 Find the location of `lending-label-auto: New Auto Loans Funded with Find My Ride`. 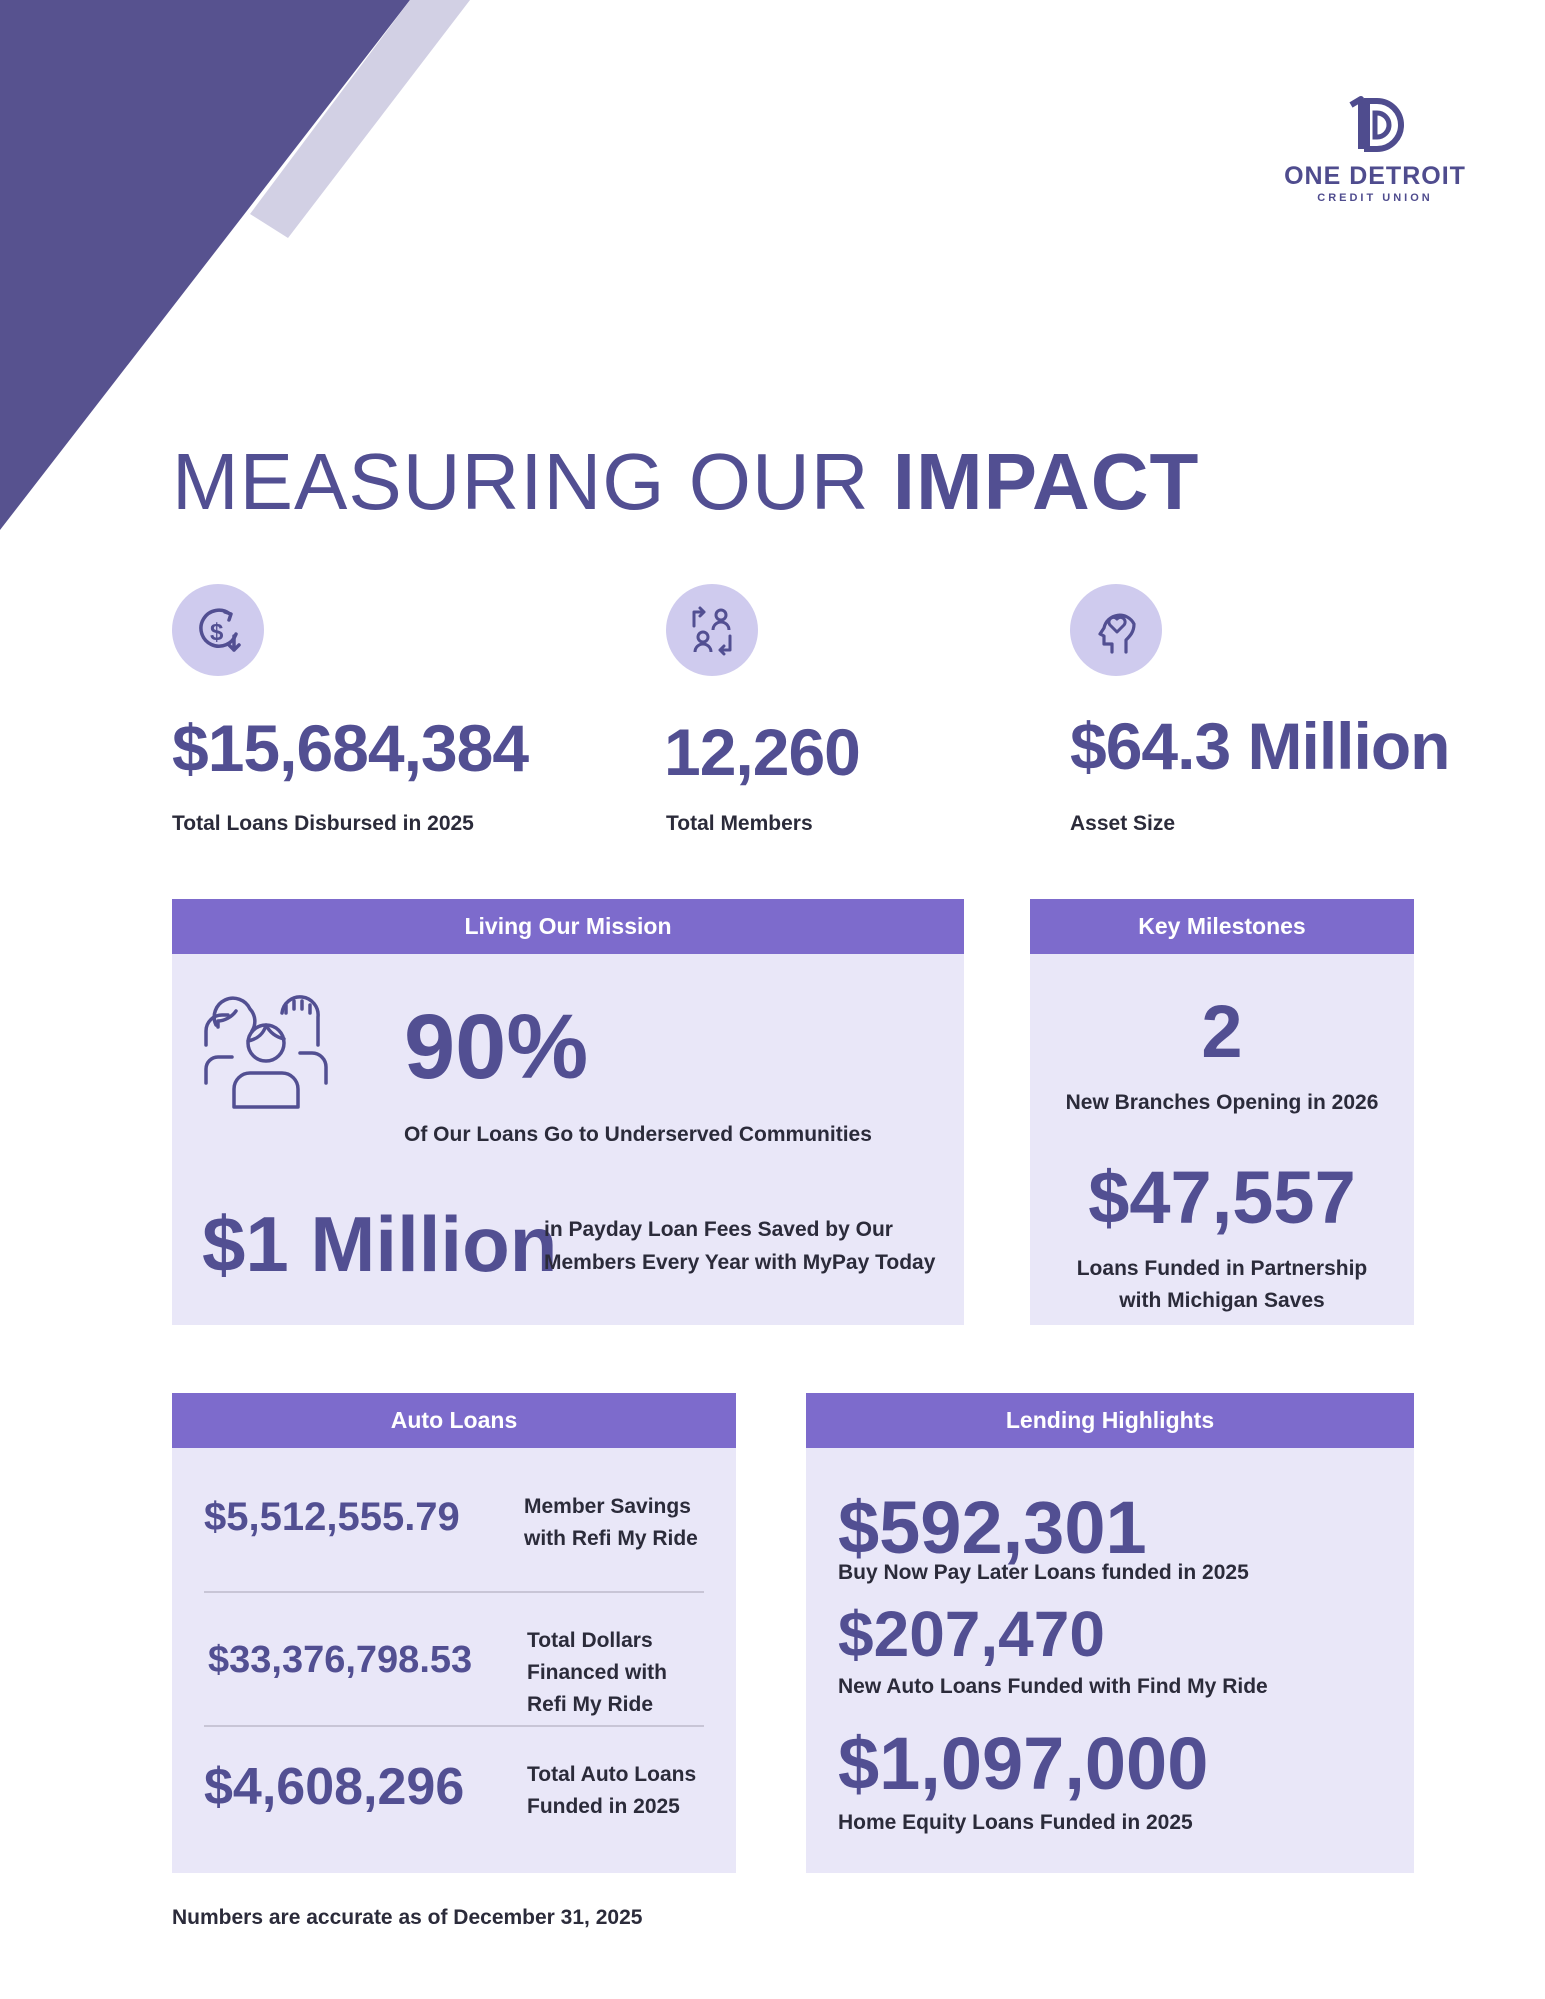

lending-label-auto: New Auto Loans Funded with Find My Ride is located at coordinates (1053, 1686).